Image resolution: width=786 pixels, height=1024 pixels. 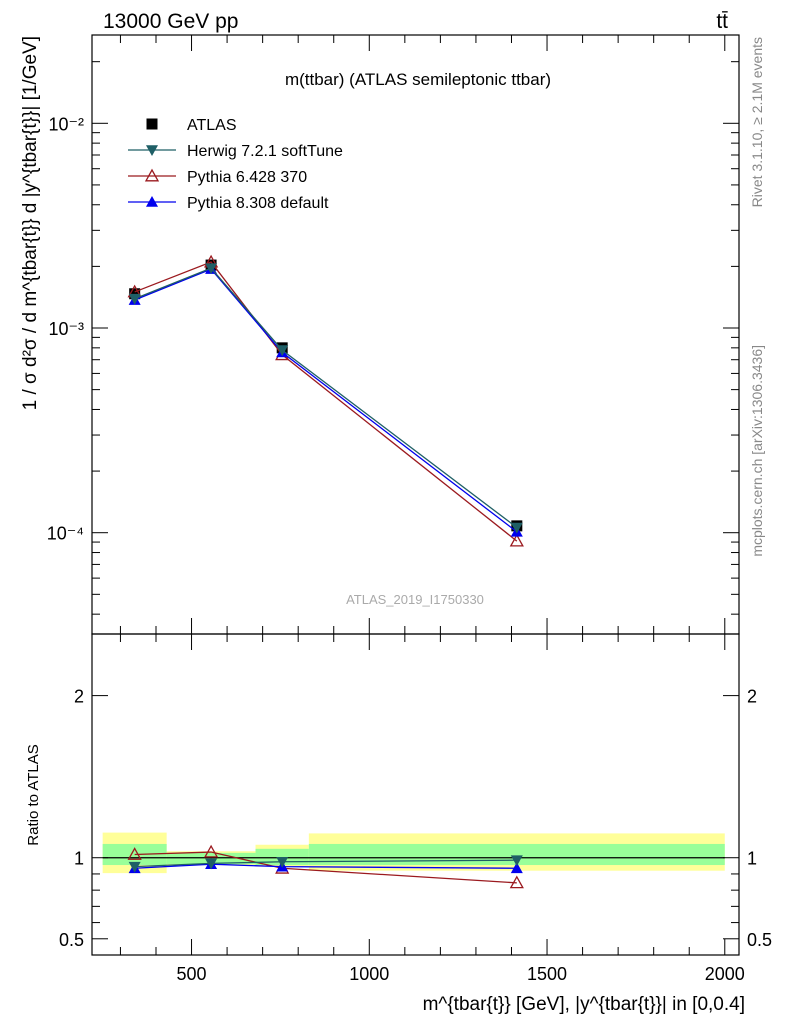 I want to click on main-series, so click(x=325, y=400).